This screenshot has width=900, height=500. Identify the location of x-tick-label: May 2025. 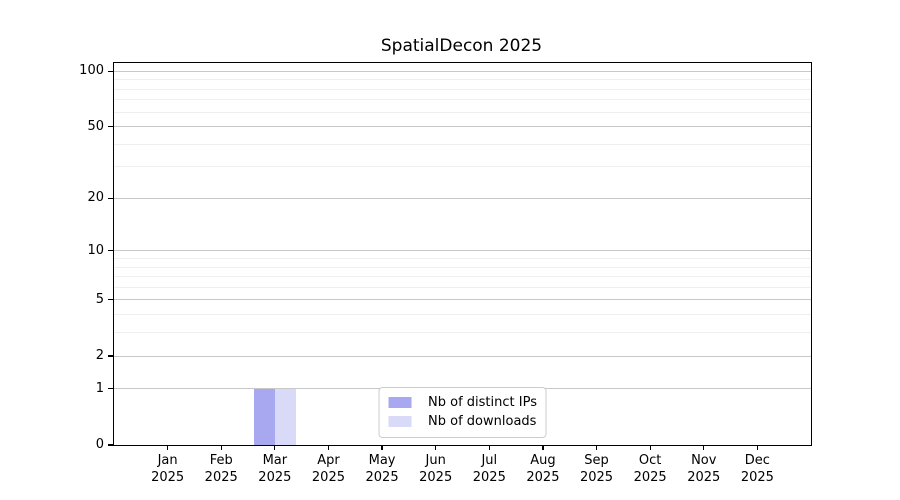
(382, 469).